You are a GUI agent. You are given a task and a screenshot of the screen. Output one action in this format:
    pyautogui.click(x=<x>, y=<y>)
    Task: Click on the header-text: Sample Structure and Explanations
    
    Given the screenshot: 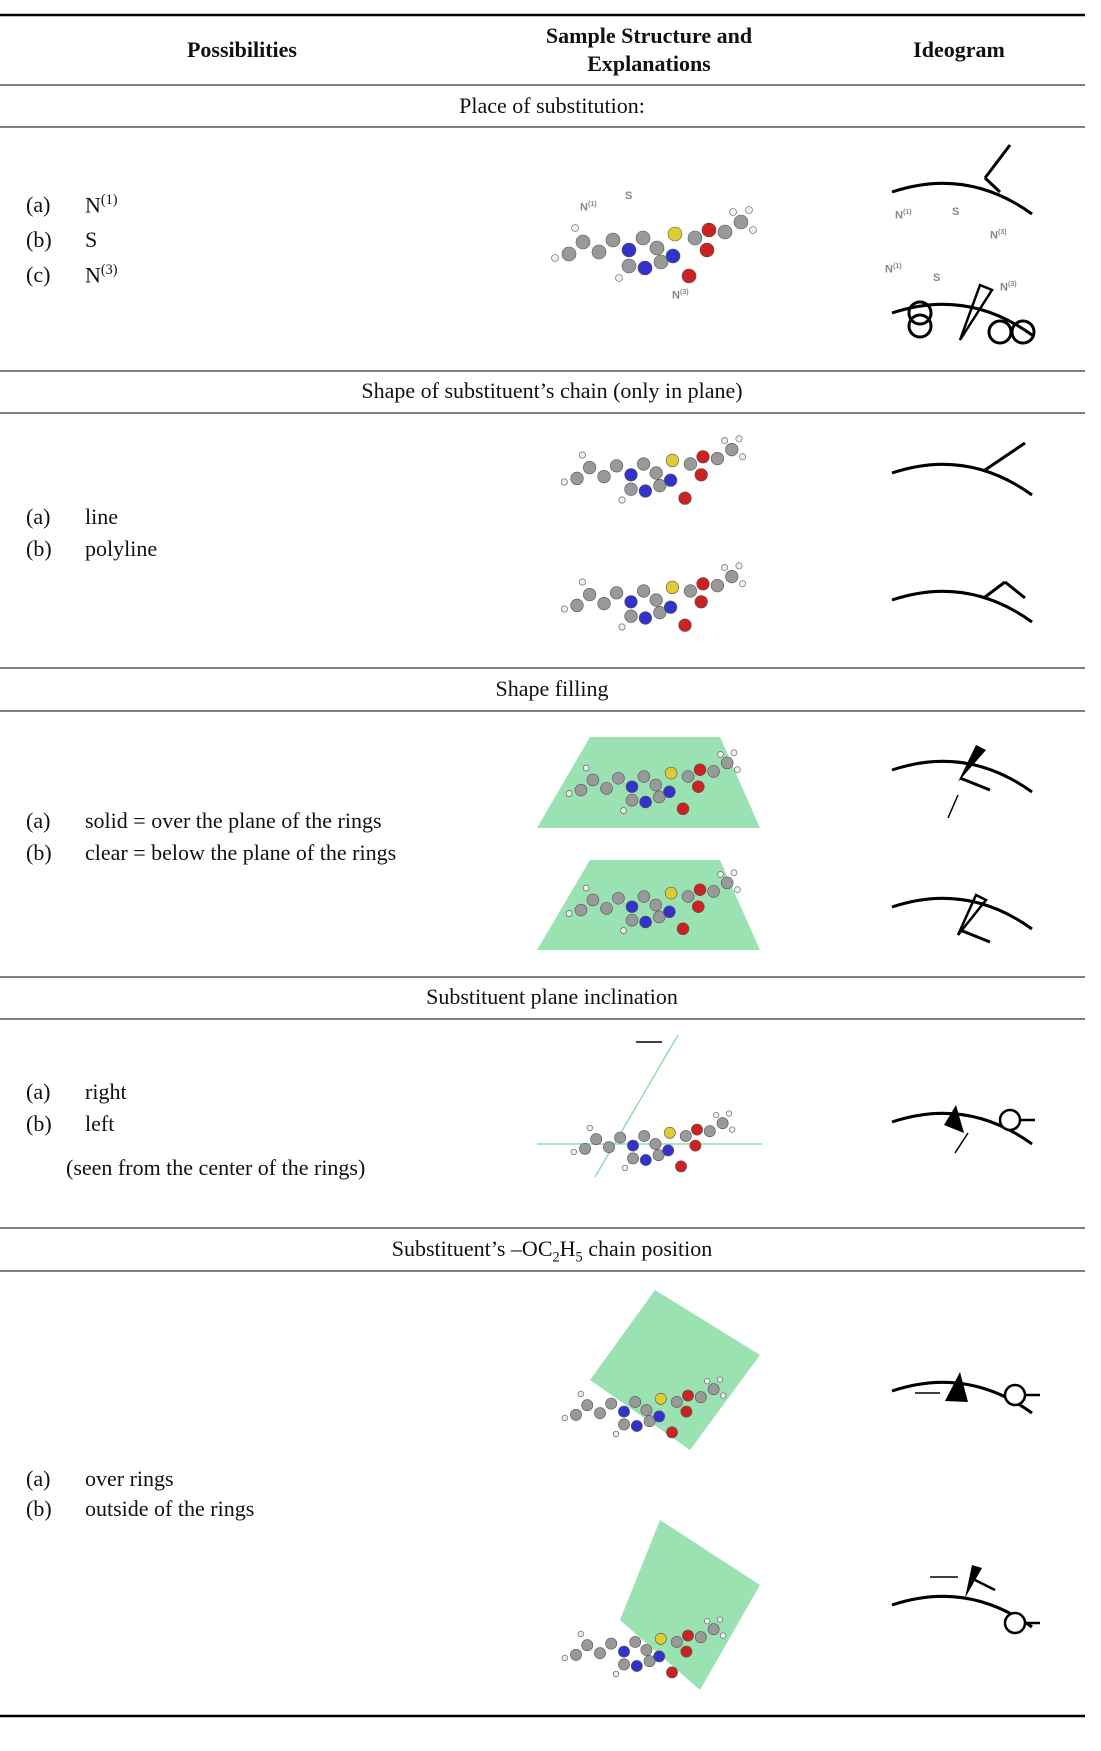 What is the action you would take?
    pyautogui.click(x=649, y=49)
    